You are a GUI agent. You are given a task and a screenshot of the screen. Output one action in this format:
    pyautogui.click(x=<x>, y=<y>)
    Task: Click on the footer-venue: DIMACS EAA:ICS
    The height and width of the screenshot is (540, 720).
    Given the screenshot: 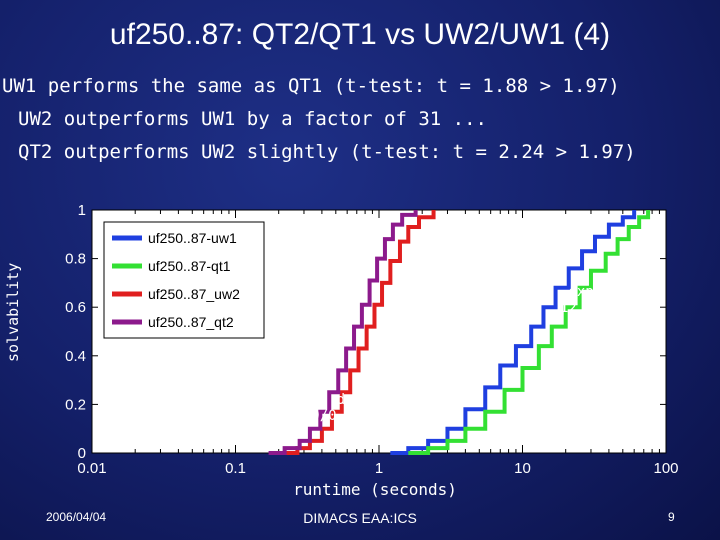 What is the action you would take?
    pyautogui.click(x=360, y=518)
    